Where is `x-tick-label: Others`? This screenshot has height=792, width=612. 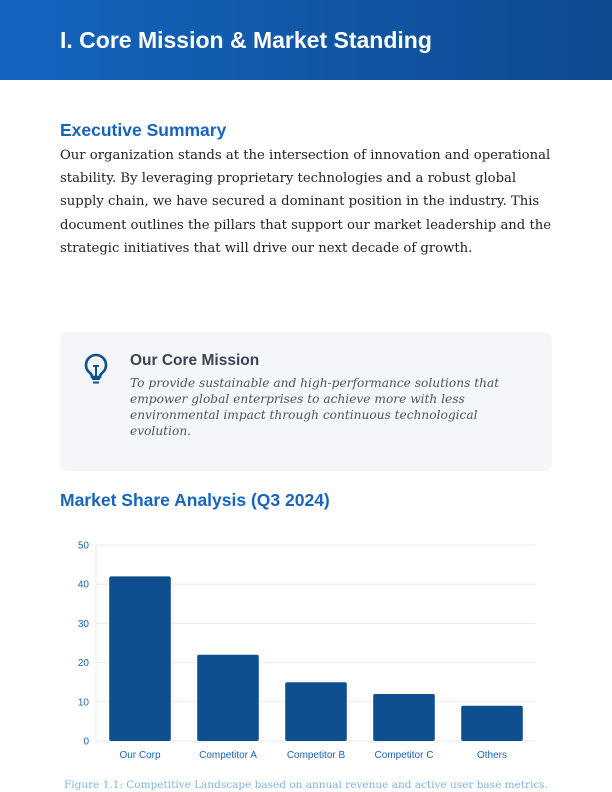 x-tick-label: Others is located at coordinates (492, 755).